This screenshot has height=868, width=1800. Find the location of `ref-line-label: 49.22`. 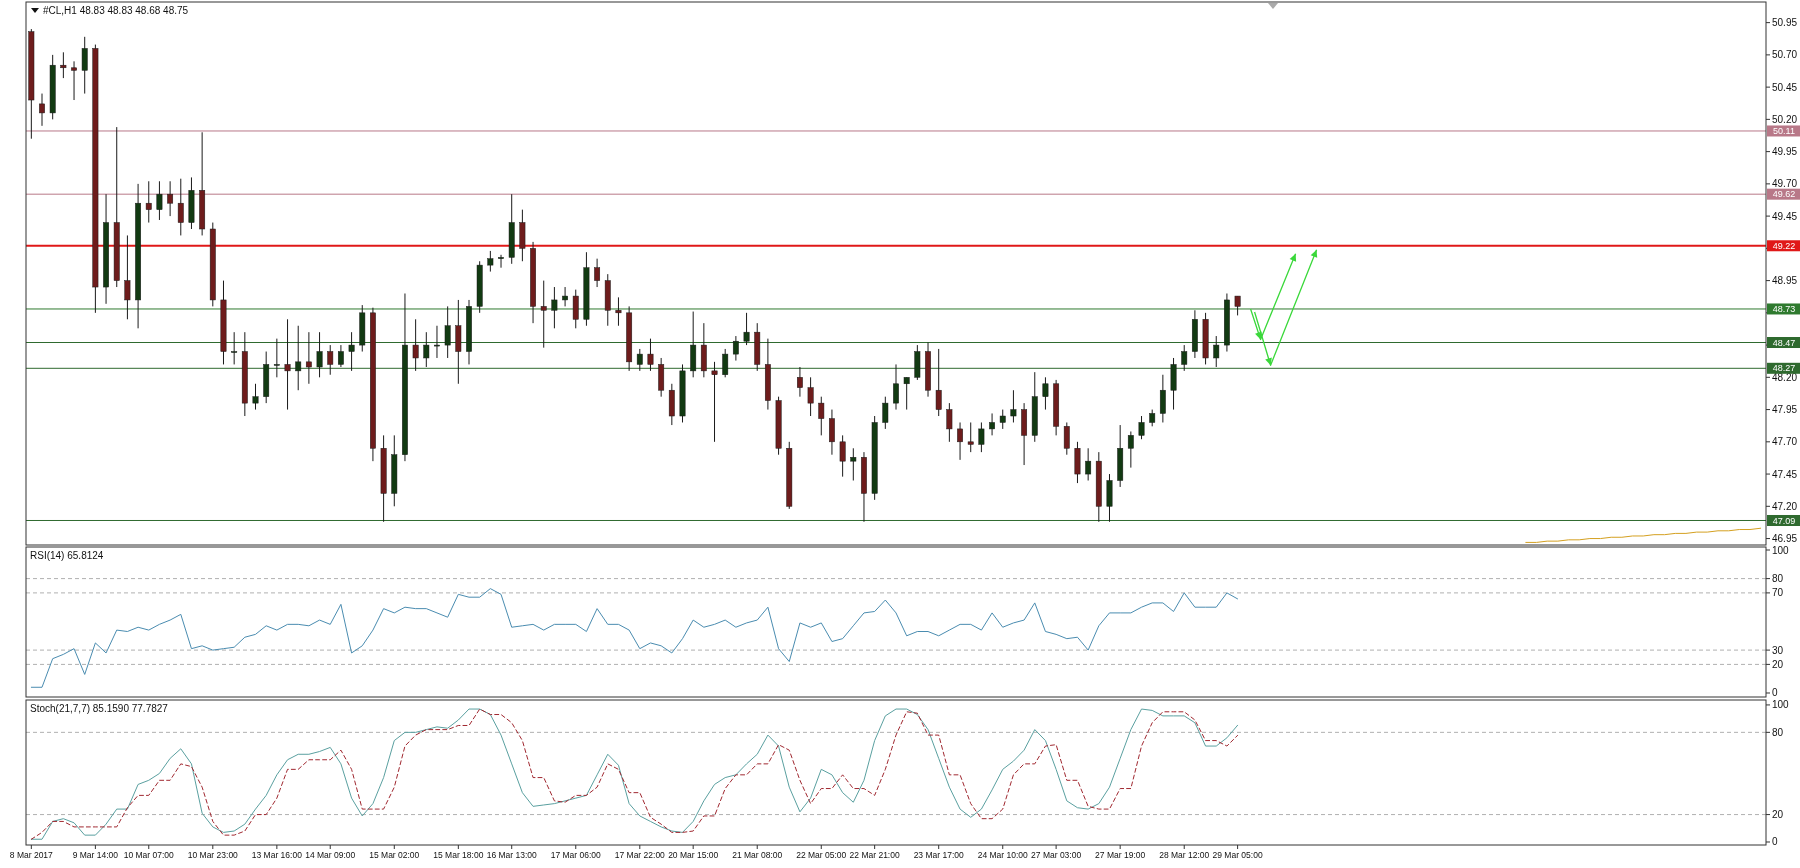

ref-line-label: 49.22 is located at coordinates (1784, 245).